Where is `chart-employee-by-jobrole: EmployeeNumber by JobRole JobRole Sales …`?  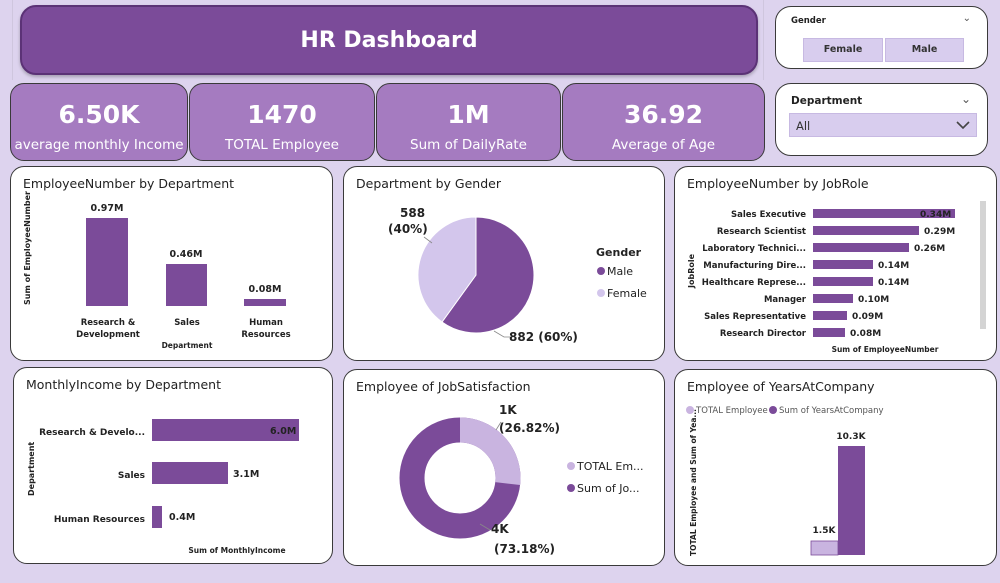 chart-employee-by-jobrole: EmployeeNumber by JobRole JobRole Sales … is located at coordinates (835, 263).